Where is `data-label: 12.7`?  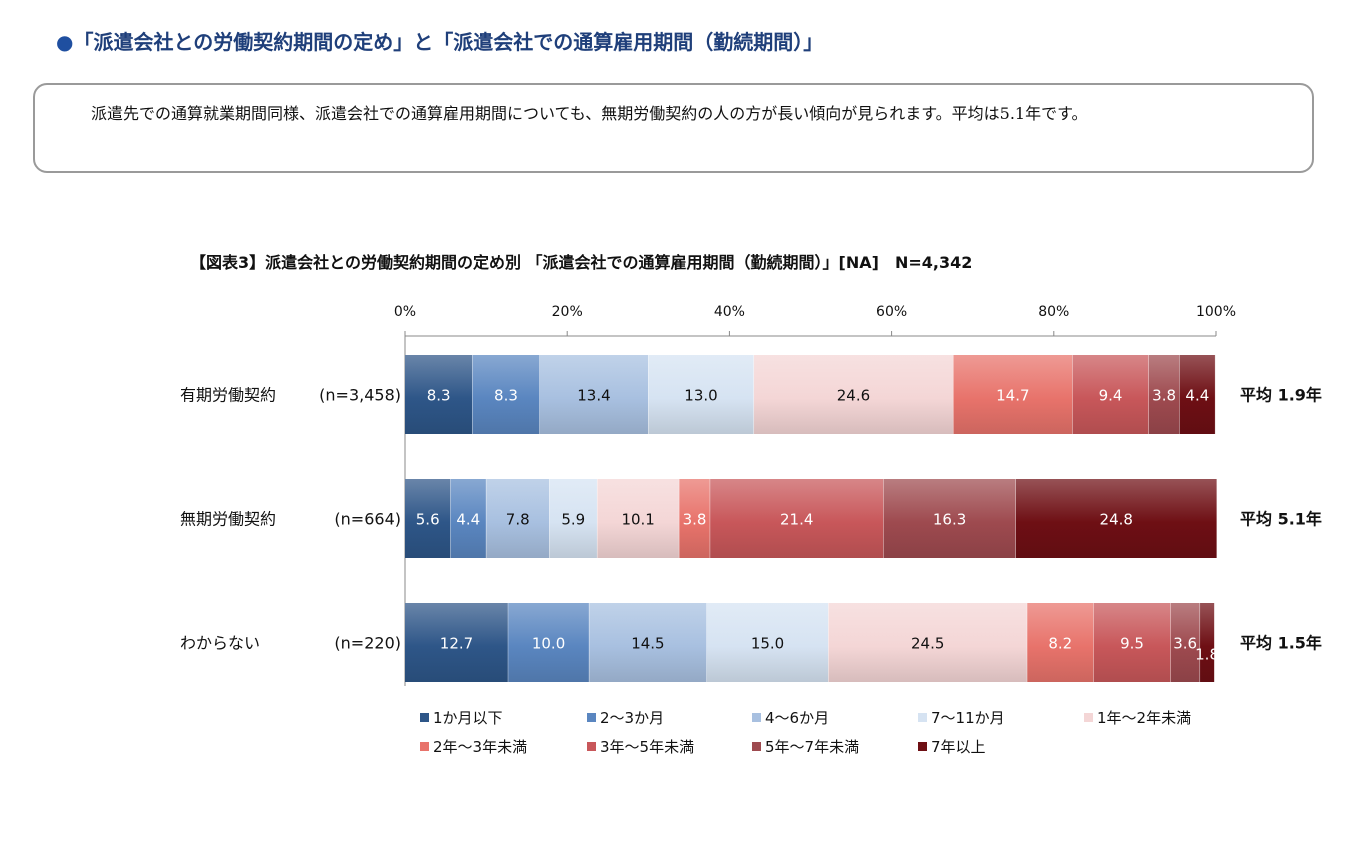
data-label: 12.7 is located at coordinates (456, 644).